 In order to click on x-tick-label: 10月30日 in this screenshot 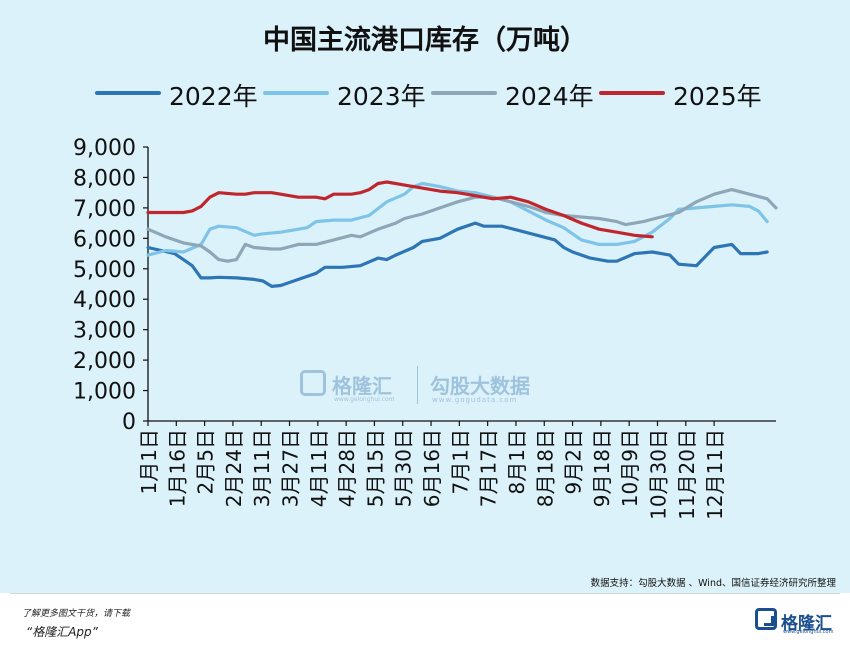, I will do `click(658, 474)`.